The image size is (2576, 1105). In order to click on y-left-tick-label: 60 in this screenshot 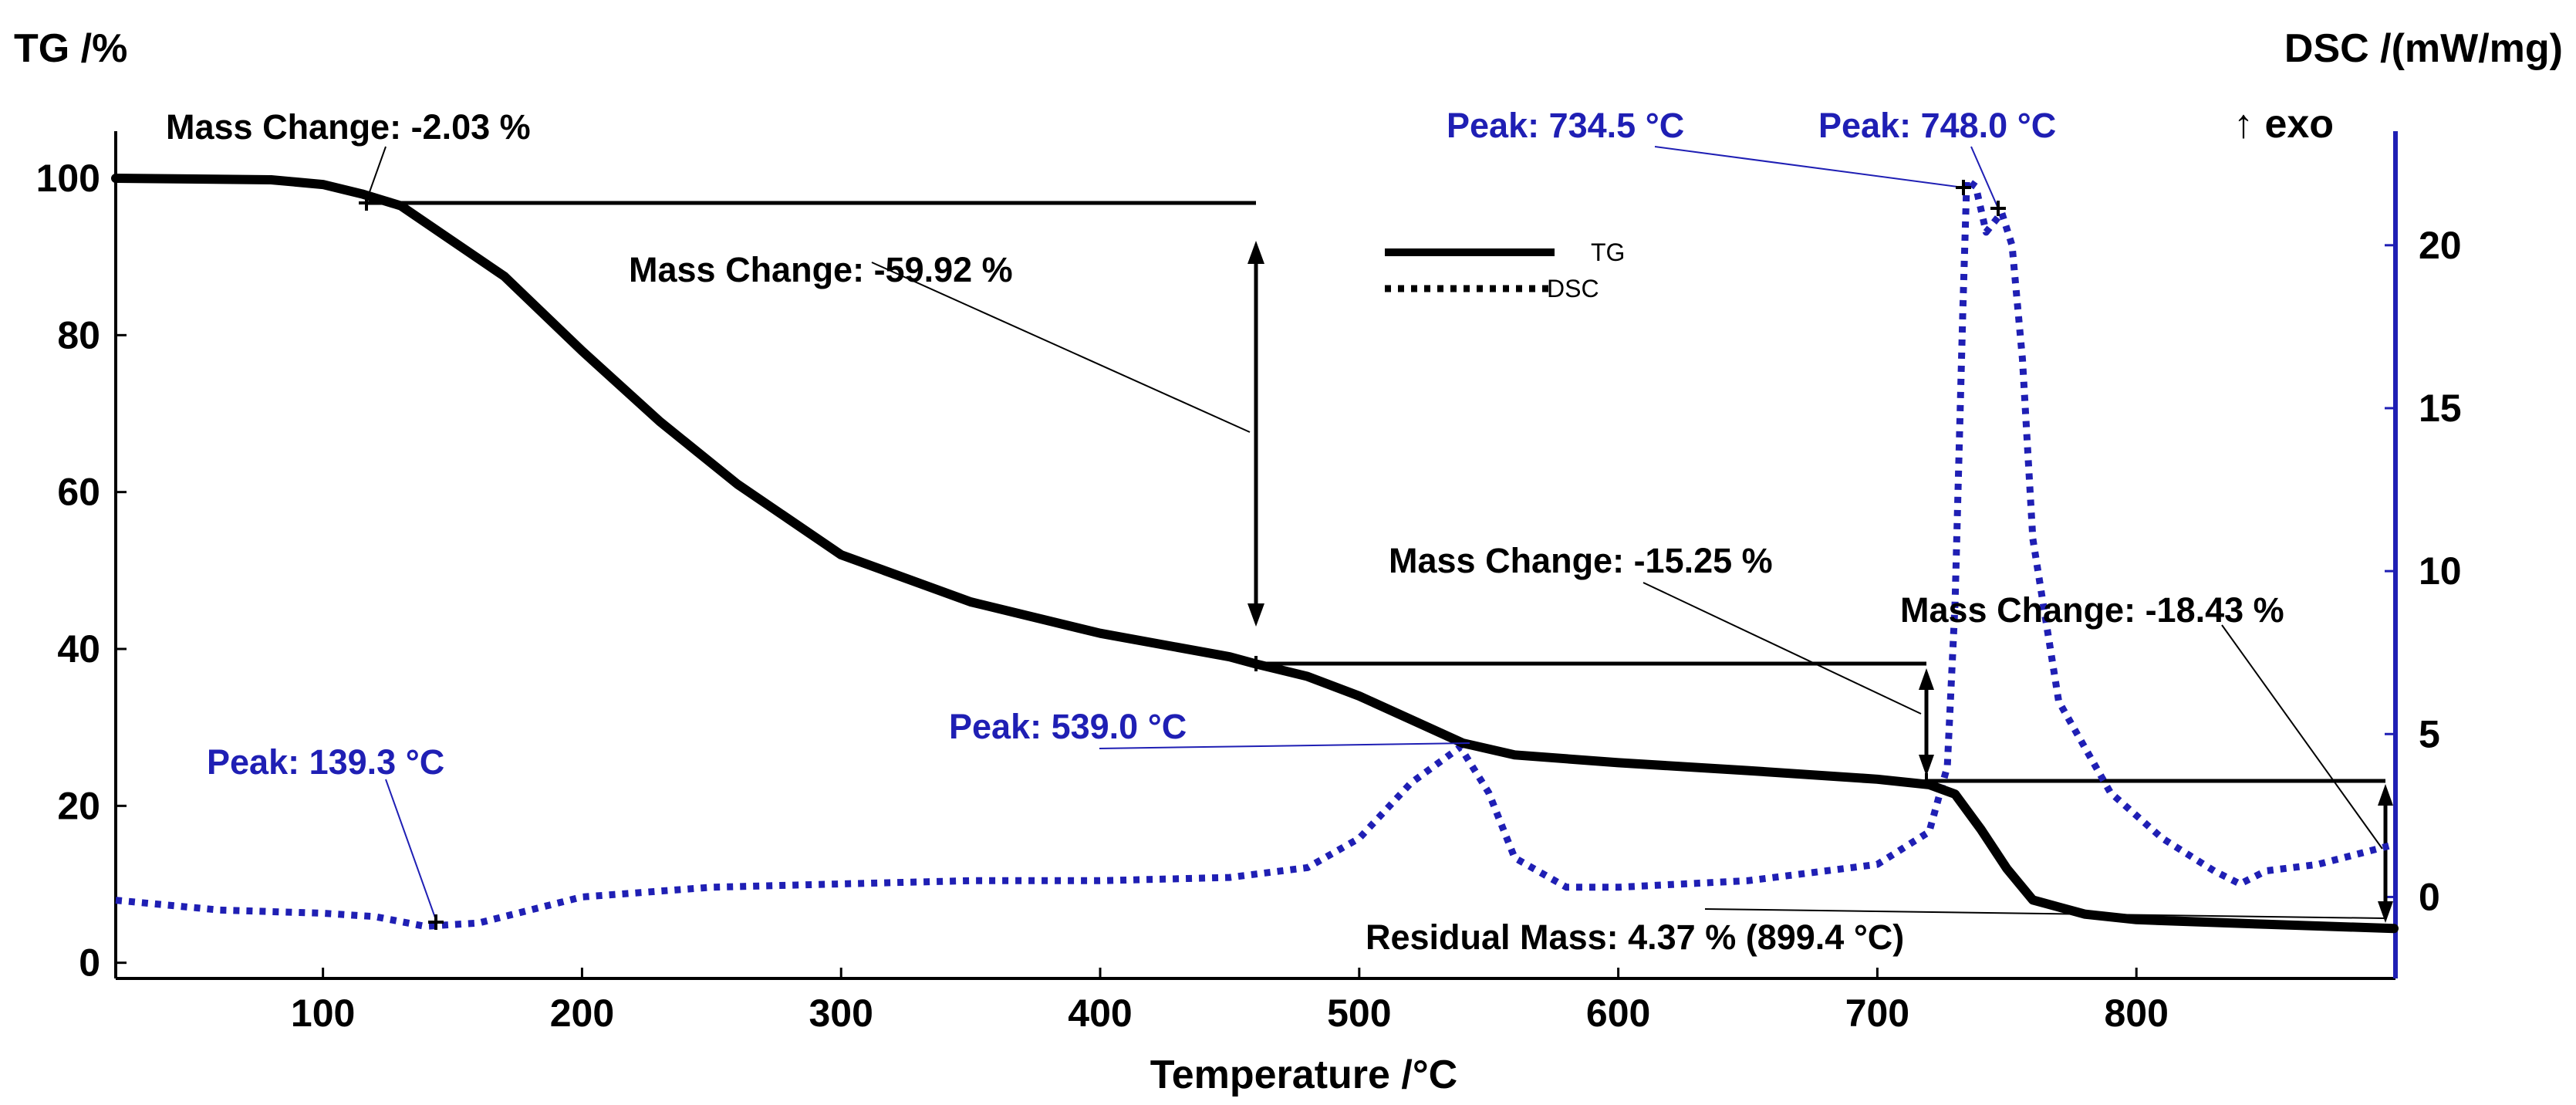, I will do `click(78, 492)`.